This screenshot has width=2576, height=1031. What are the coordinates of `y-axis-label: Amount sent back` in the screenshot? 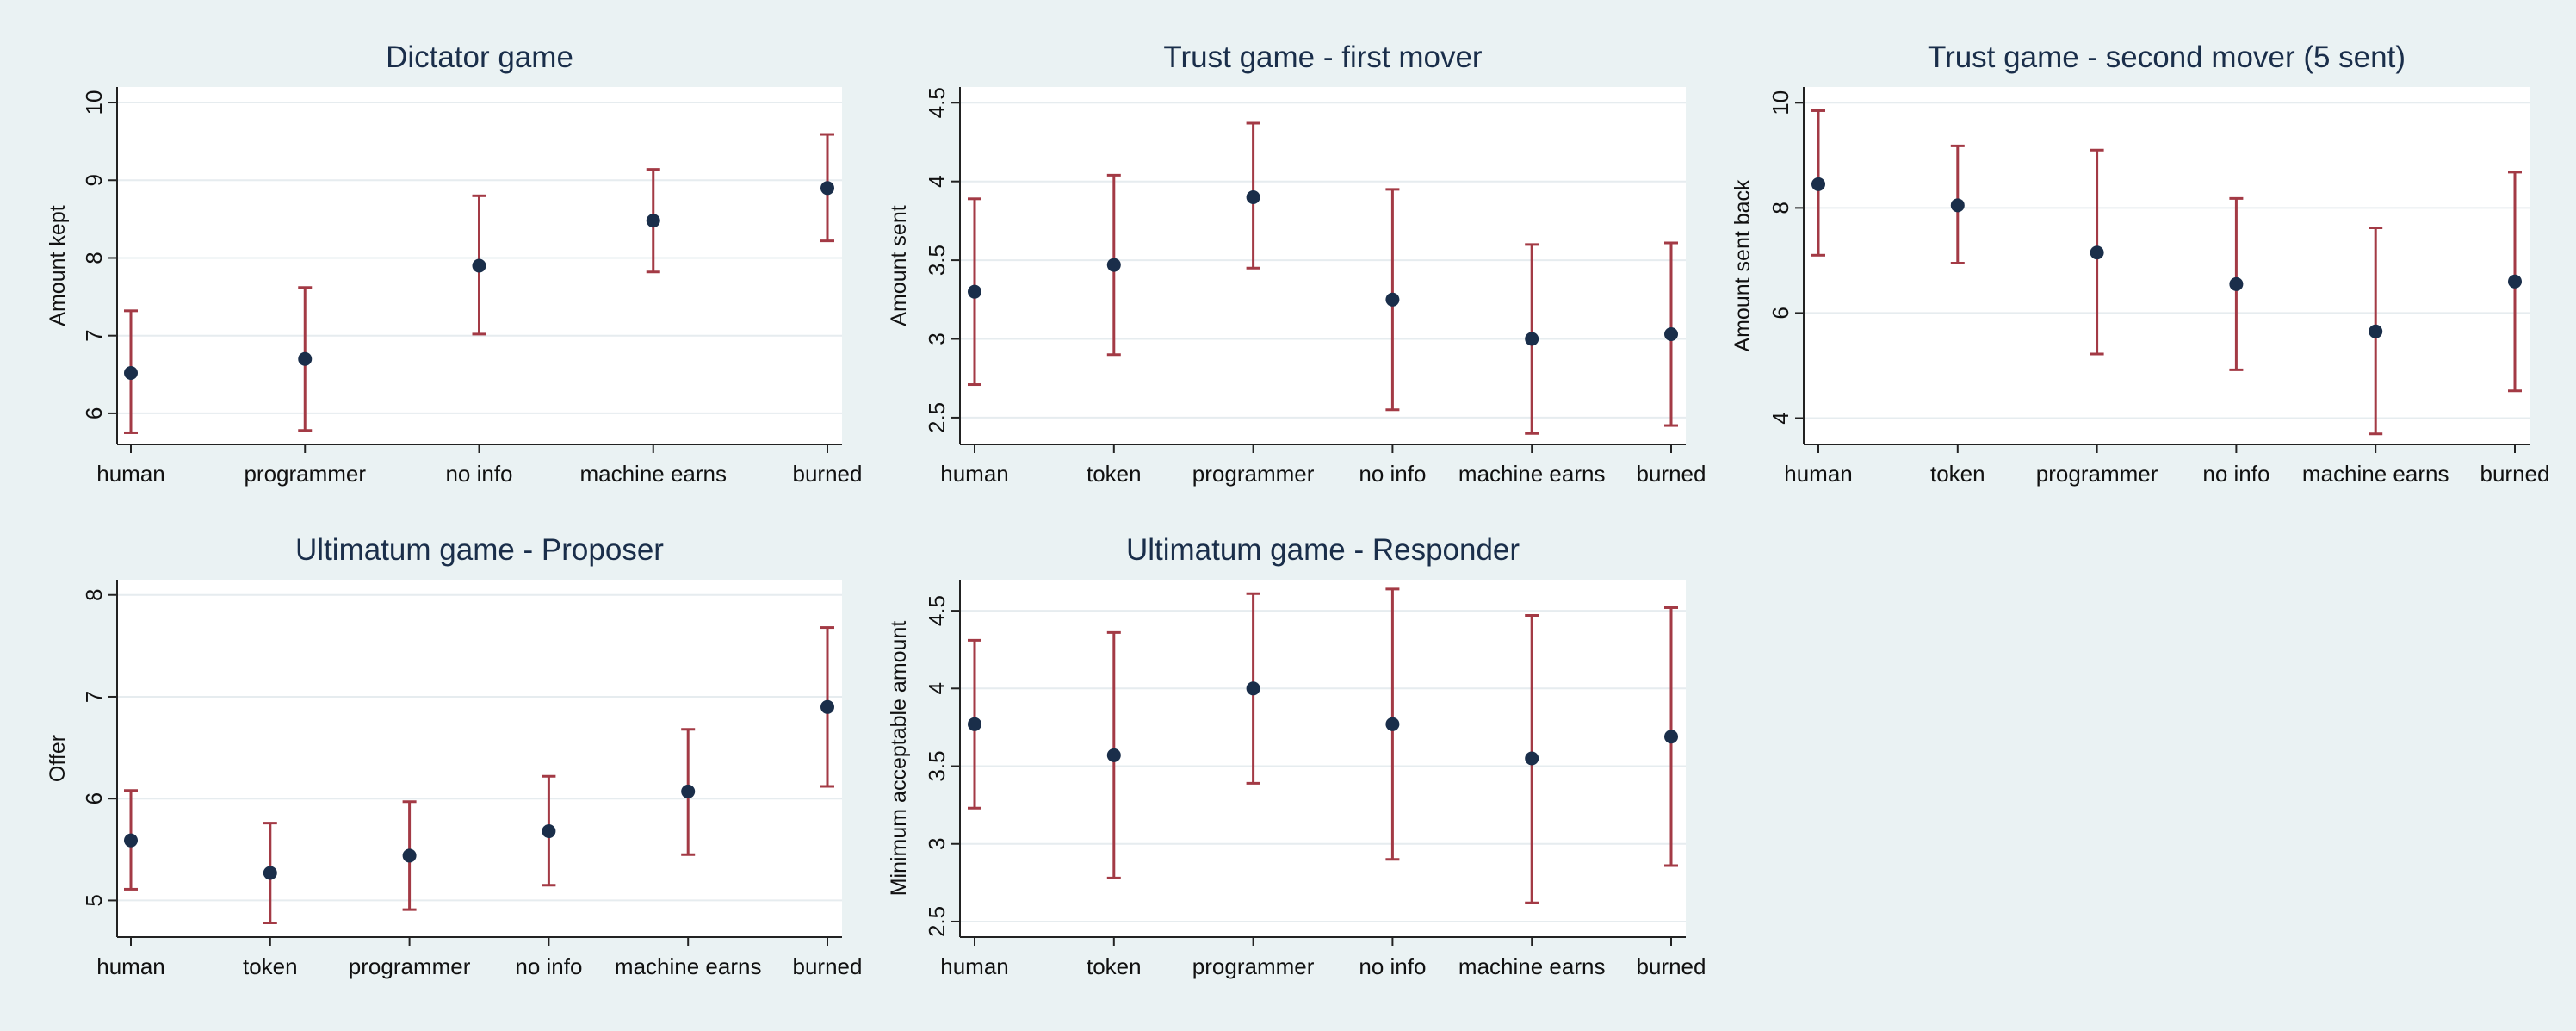 It's located at (1743, 265).